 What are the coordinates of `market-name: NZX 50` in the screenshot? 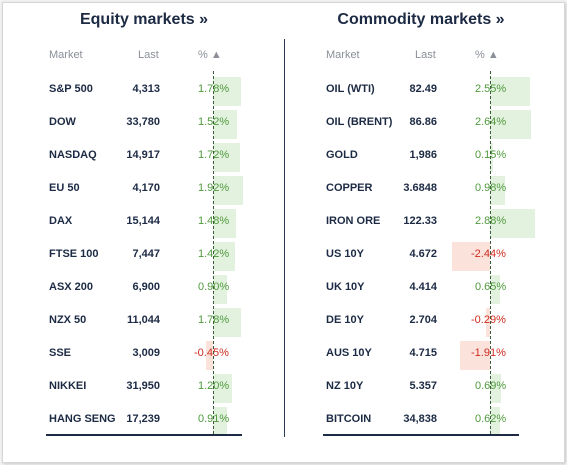 It's located at (68, 320).